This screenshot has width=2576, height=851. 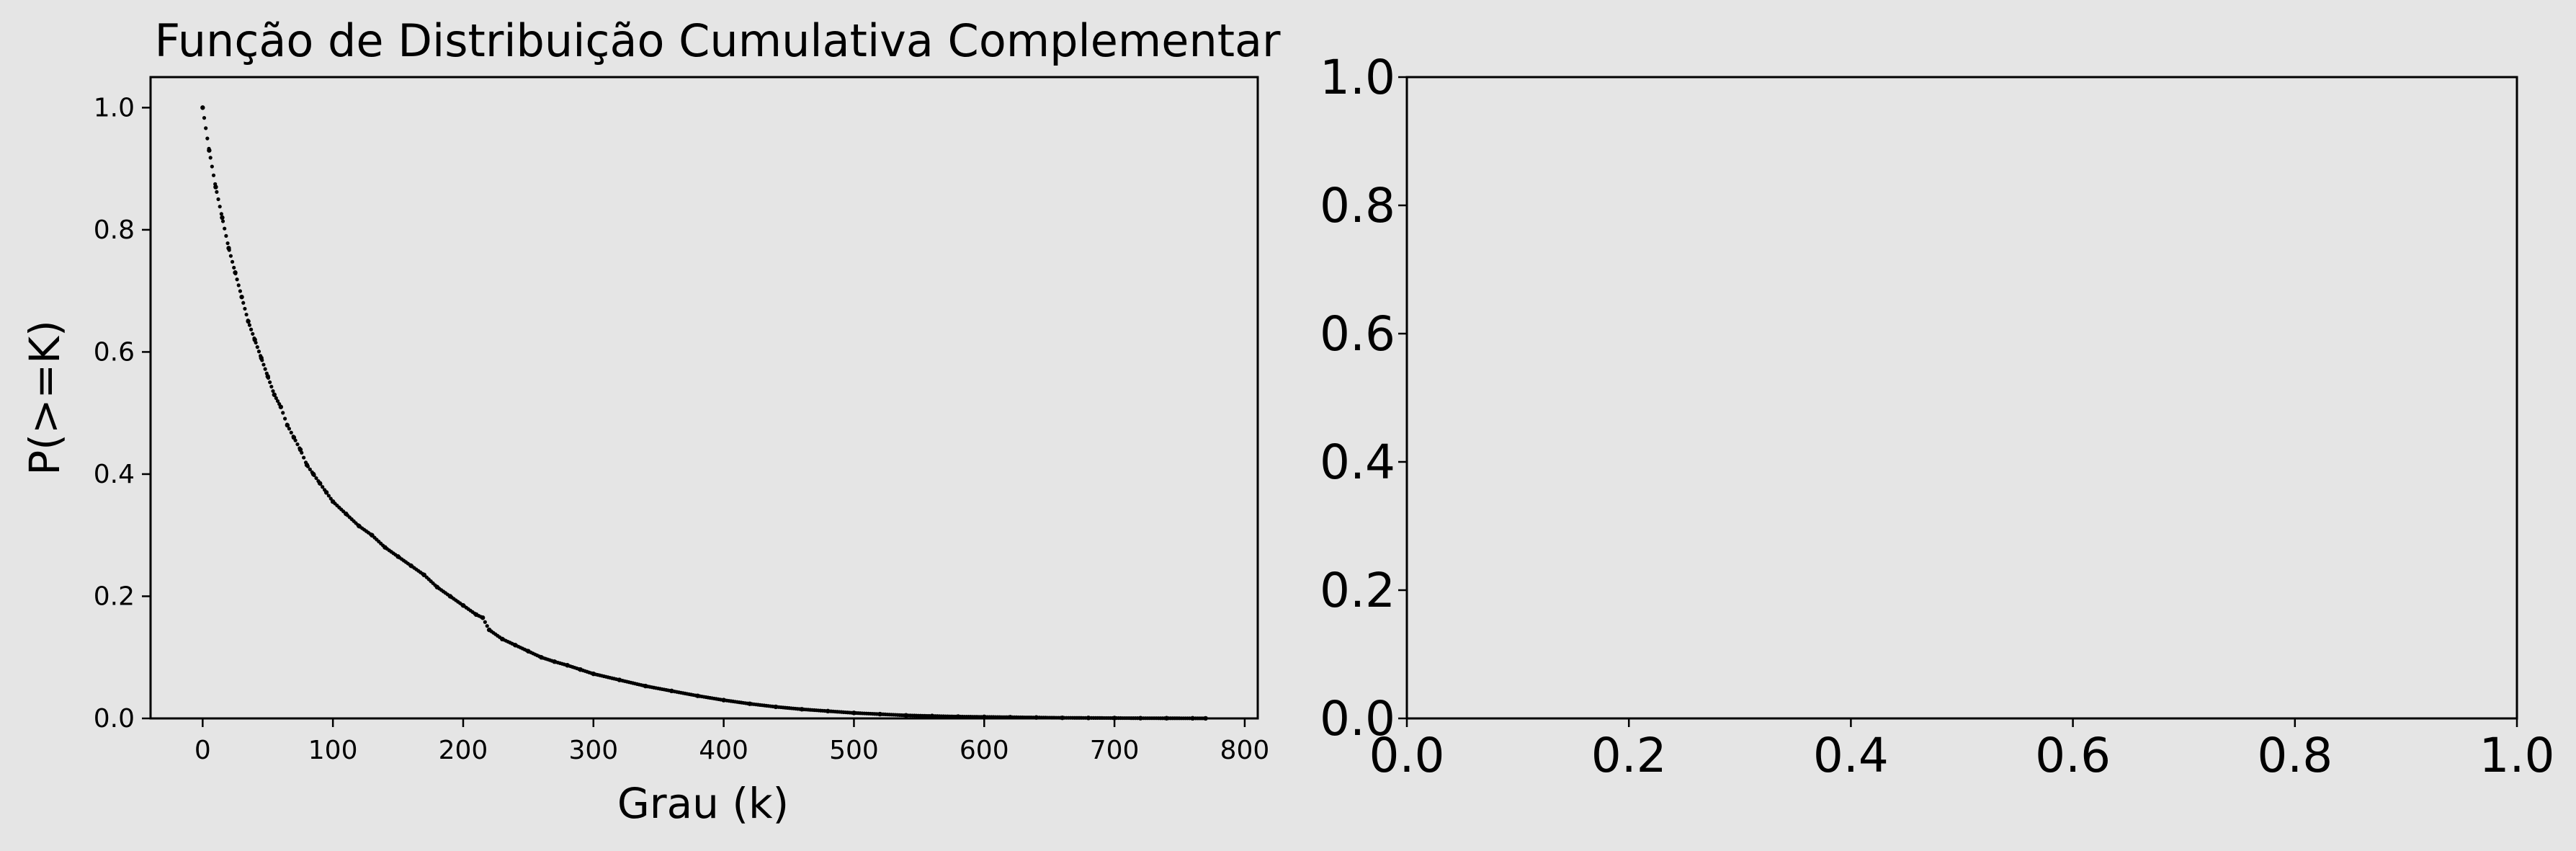 I want to click on right-x-tick-label: 0.4, so click(x=1851, y=755).